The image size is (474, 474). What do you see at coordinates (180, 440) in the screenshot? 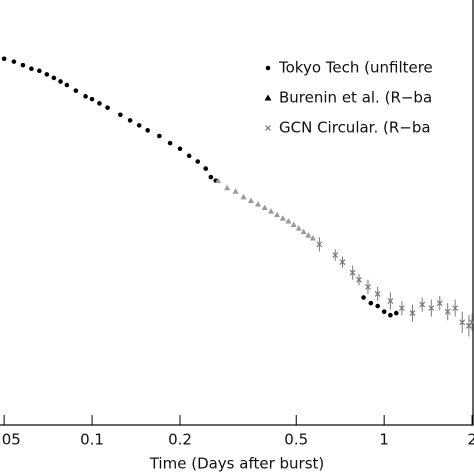
I see `x-tick-label: 0.2` at bounding box center [180, 440].